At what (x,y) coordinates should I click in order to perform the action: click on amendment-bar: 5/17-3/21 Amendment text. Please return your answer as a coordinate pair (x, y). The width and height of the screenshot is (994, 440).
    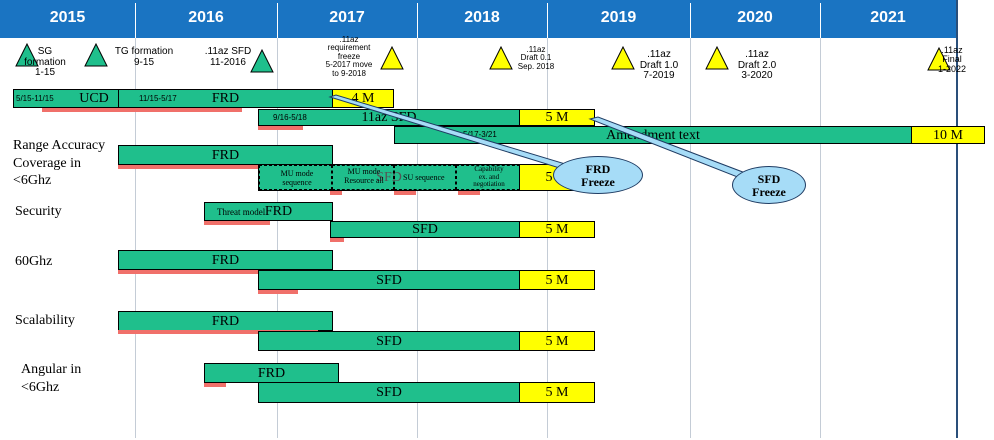
    Looking at the image, I should click on (653, 135).